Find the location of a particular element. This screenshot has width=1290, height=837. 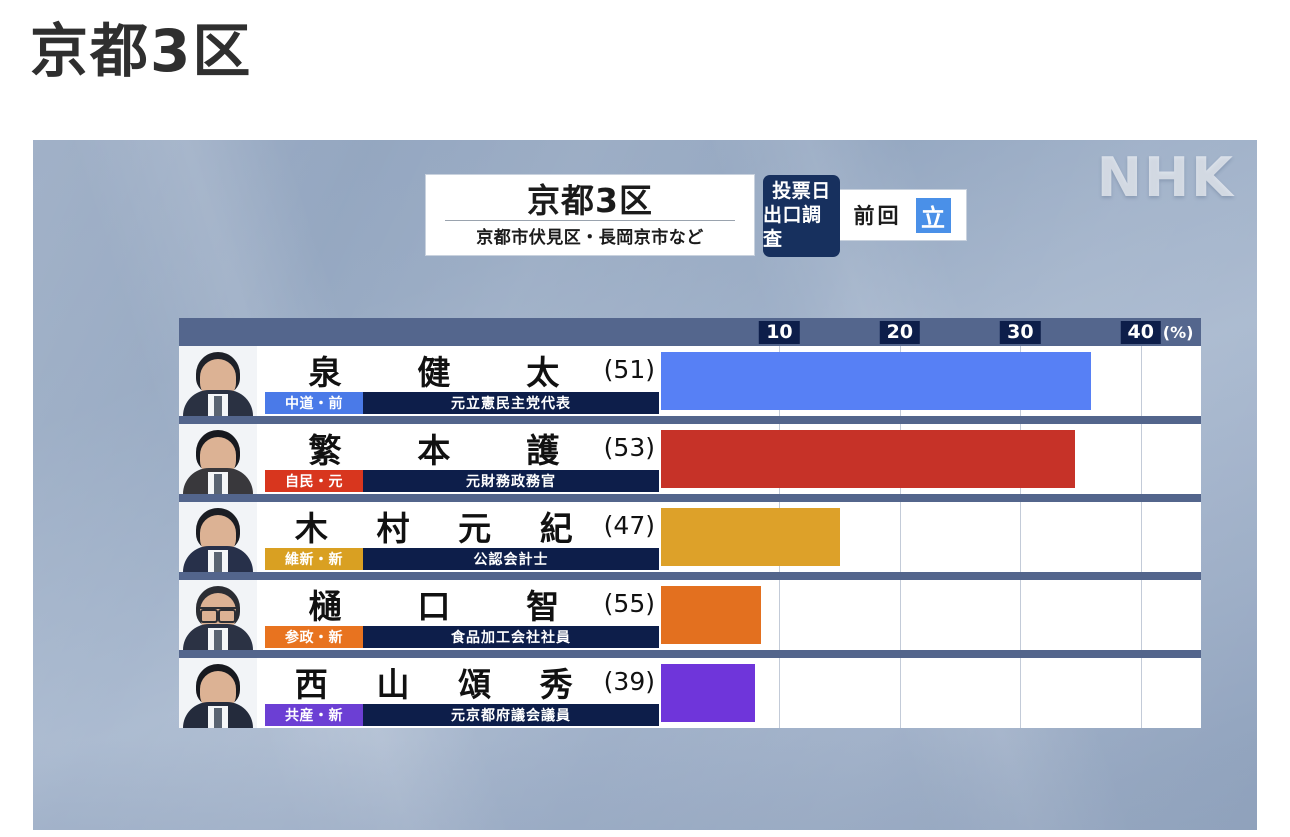

candidate-text: 木 村 元 紀 (47) 維新・新 公認会計士 is located at coordinates (458, 537).